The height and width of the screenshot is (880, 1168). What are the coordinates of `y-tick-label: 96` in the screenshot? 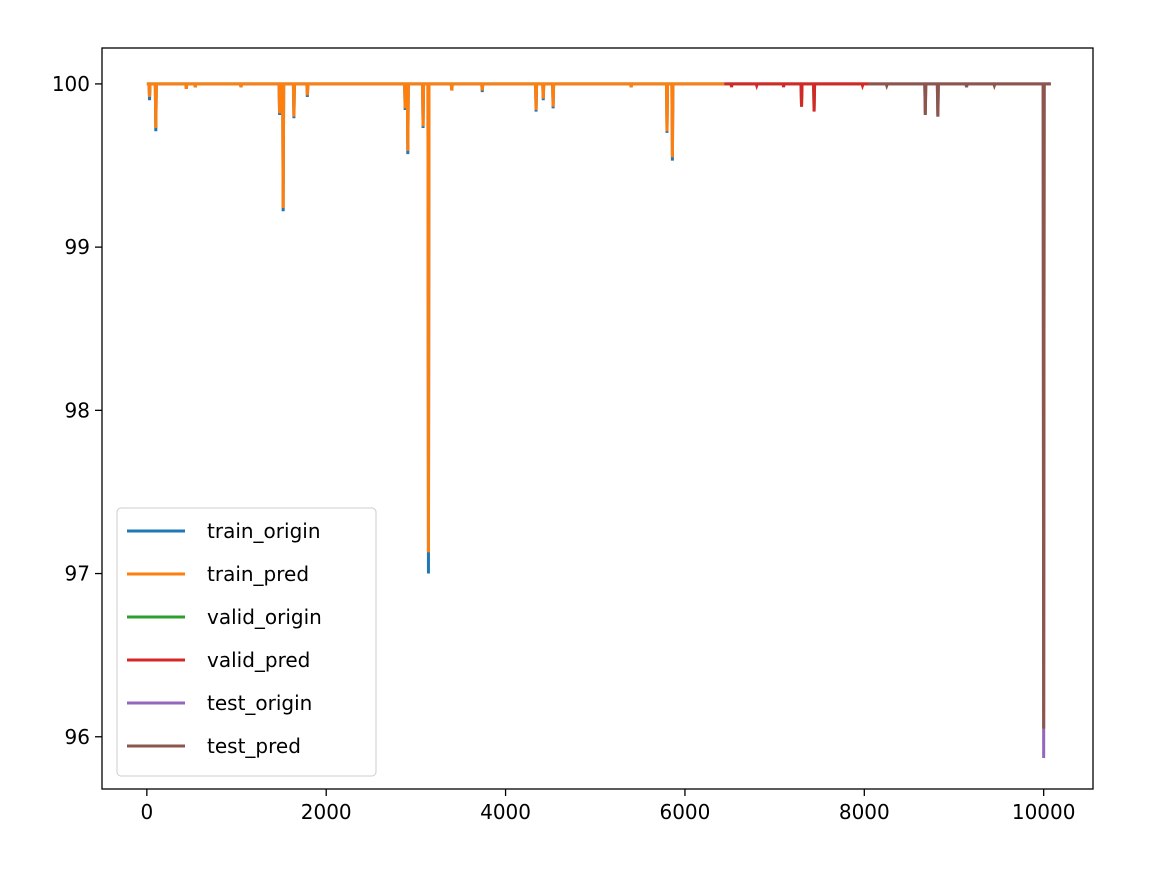 It's located at (77, 737).